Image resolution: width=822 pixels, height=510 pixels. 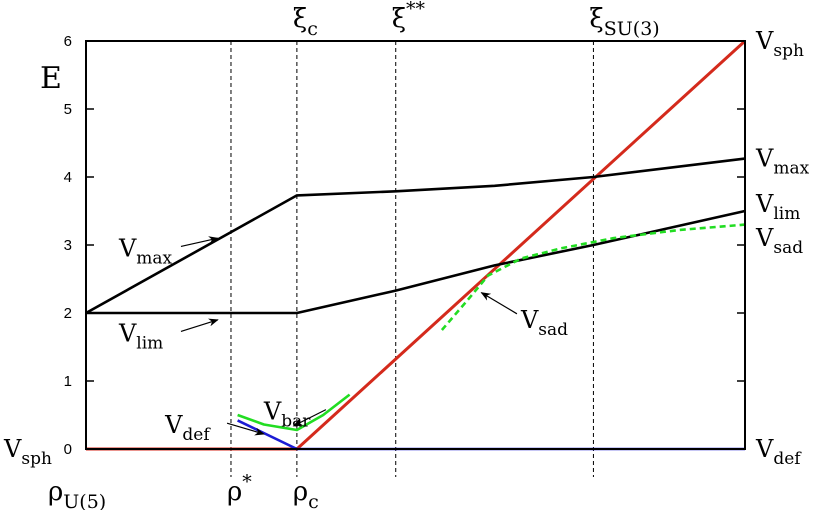 What do you see at coordinates (239, 489) in the screenshot?
I see `guide-bottom-label-0: ρ*` at bounding box center [239, 489].